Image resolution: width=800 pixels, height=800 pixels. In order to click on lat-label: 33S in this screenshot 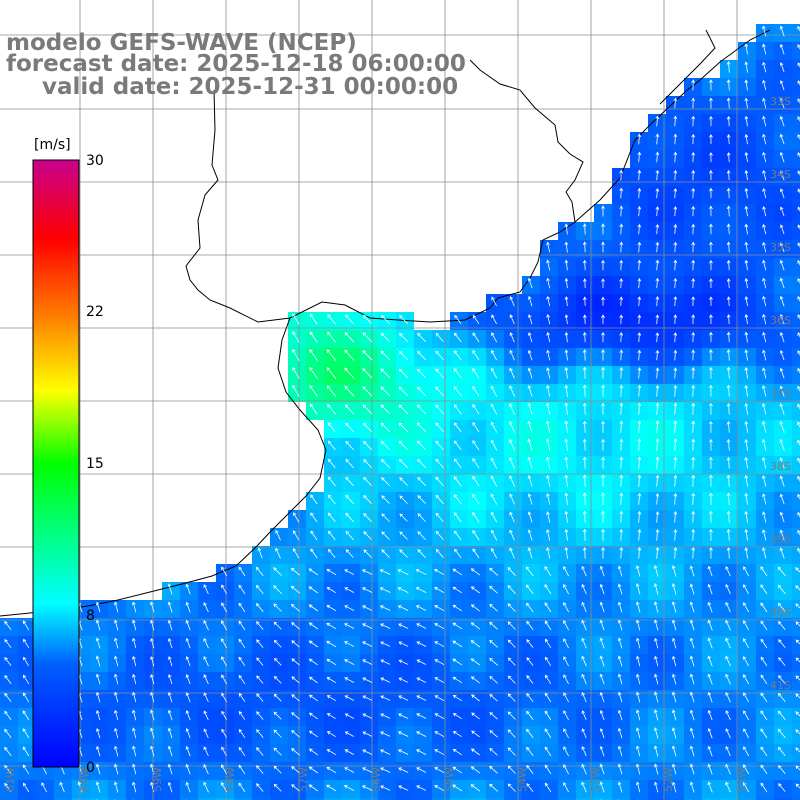, I will do `click(780, 101)`.